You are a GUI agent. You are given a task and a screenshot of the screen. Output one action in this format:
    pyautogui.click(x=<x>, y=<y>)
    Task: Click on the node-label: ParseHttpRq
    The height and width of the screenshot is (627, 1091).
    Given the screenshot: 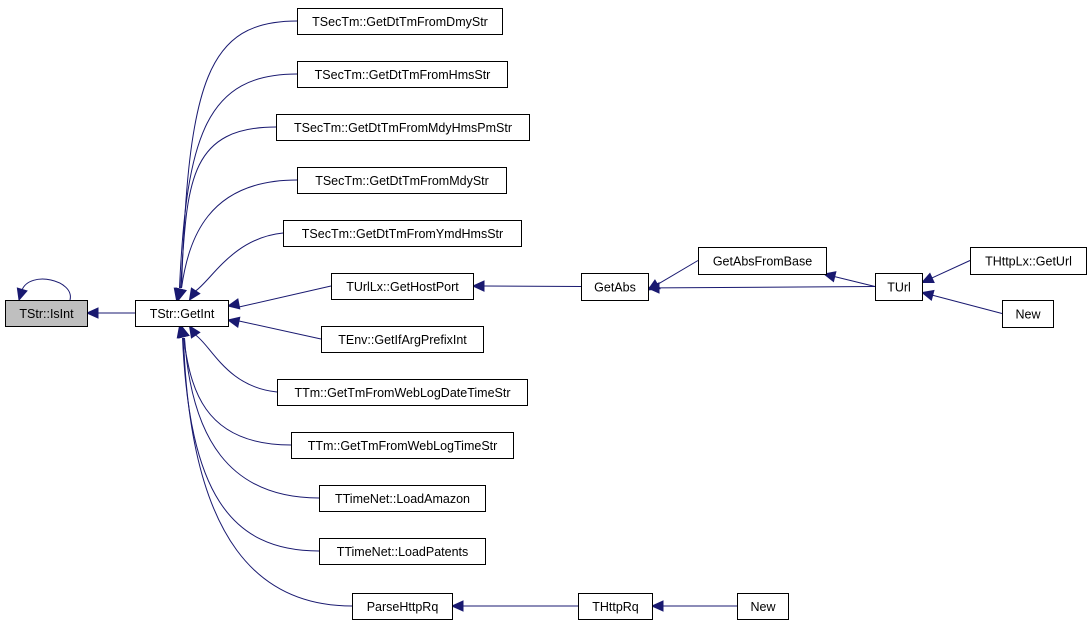 What is the action you would take?
    pyautogui.click(x=403, y=607)
    